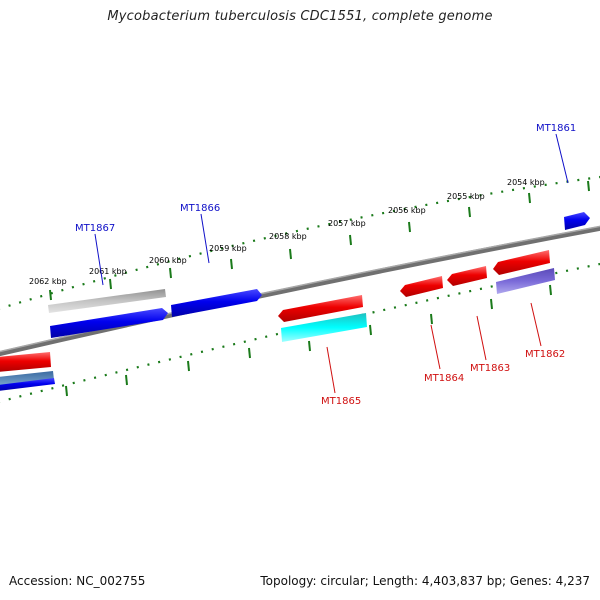 The image size is (600, 600). I want to click on gene-label-mt1863: MT1863, so click(490, 368).